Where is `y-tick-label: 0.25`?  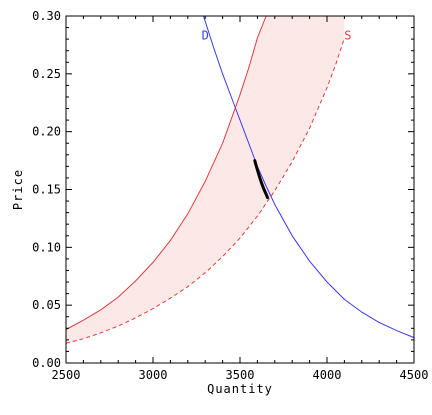 y-tick-label: 0.25 is located at coordinates (46, 74).